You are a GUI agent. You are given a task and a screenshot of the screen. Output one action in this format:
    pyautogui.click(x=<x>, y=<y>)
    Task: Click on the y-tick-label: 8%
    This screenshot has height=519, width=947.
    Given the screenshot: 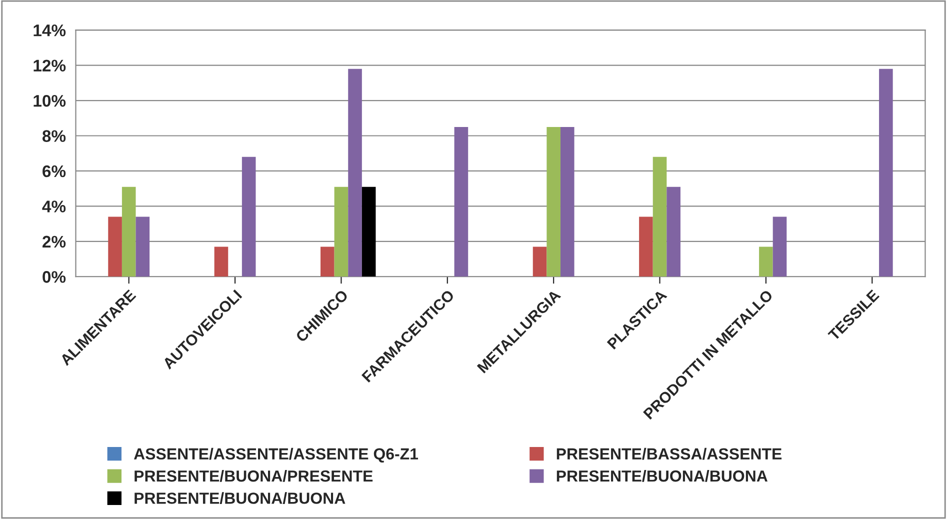 What is the action you would take?
    pyautogui.click(x=54, y=136)
    